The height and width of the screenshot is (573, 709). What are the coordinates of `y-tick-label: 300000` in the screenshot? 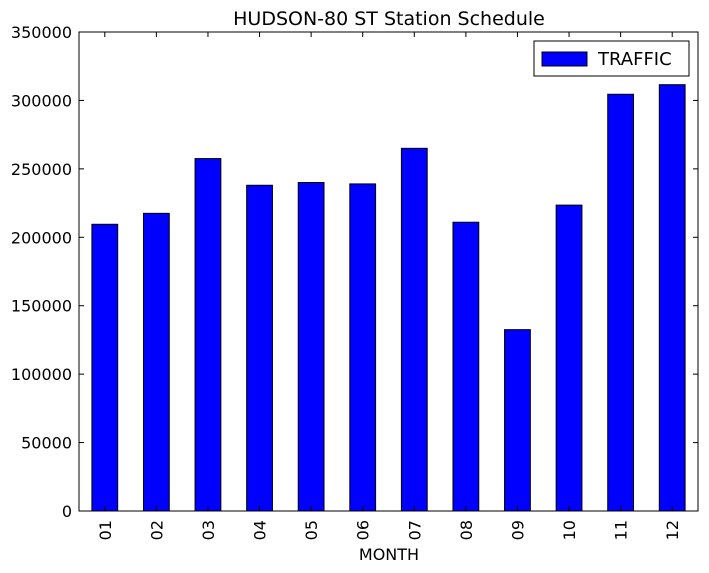 It's located at (41, 100).